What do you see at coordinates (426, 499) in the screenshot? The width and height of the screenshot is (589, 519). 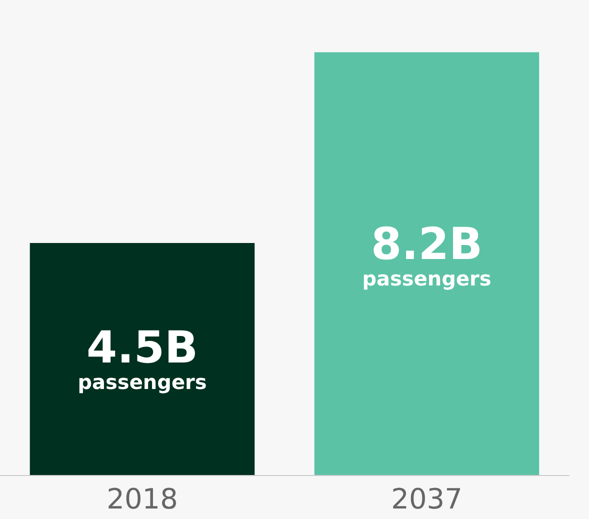 I see `x-tick-label: 2037` at bounding box center [426, 499].